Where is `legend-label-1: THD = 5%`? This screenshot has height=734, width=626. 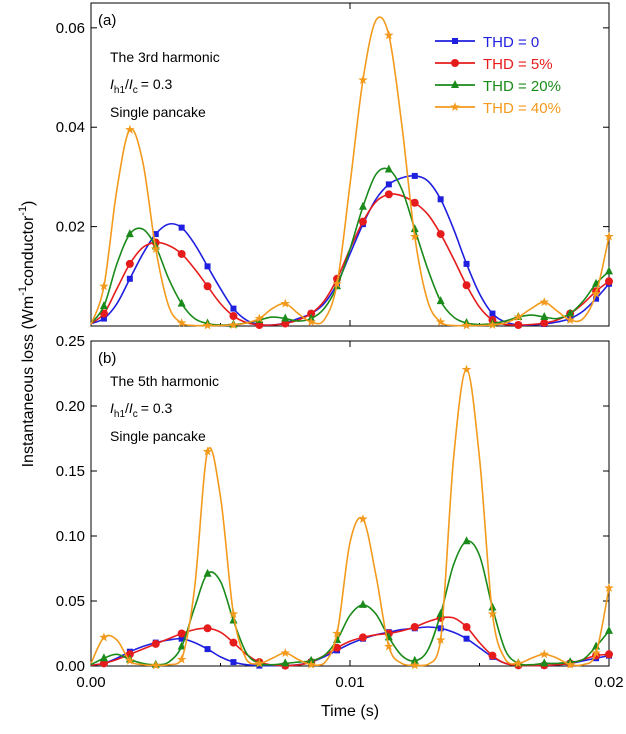 legend-label-1: THD = 5% is located at coordinates (518, 64).